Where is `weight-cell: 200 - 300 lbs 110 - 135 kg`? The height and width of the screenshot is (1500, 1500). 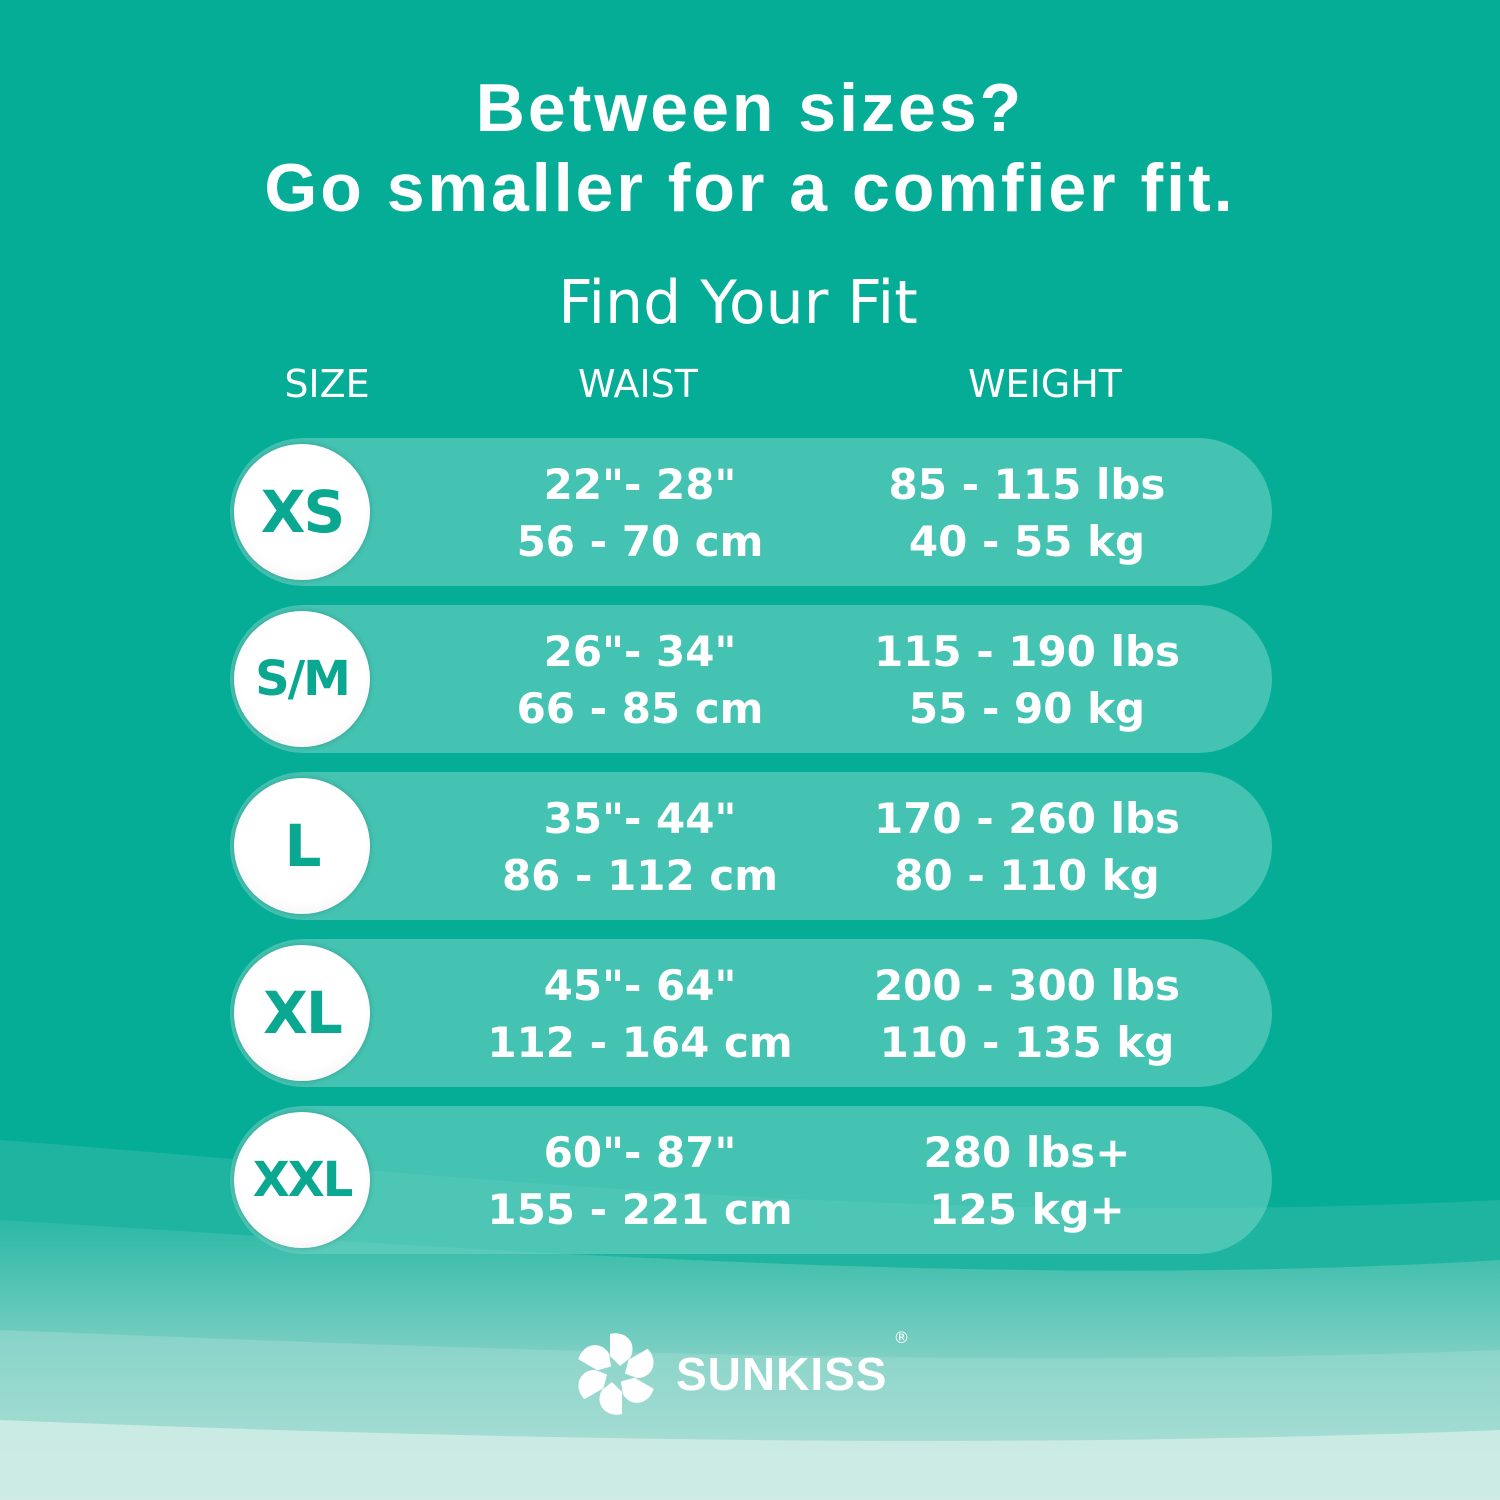
weight-cell: 200 - 300 lbs 110 - 135 kg is located at coordinates (1027, 1014).